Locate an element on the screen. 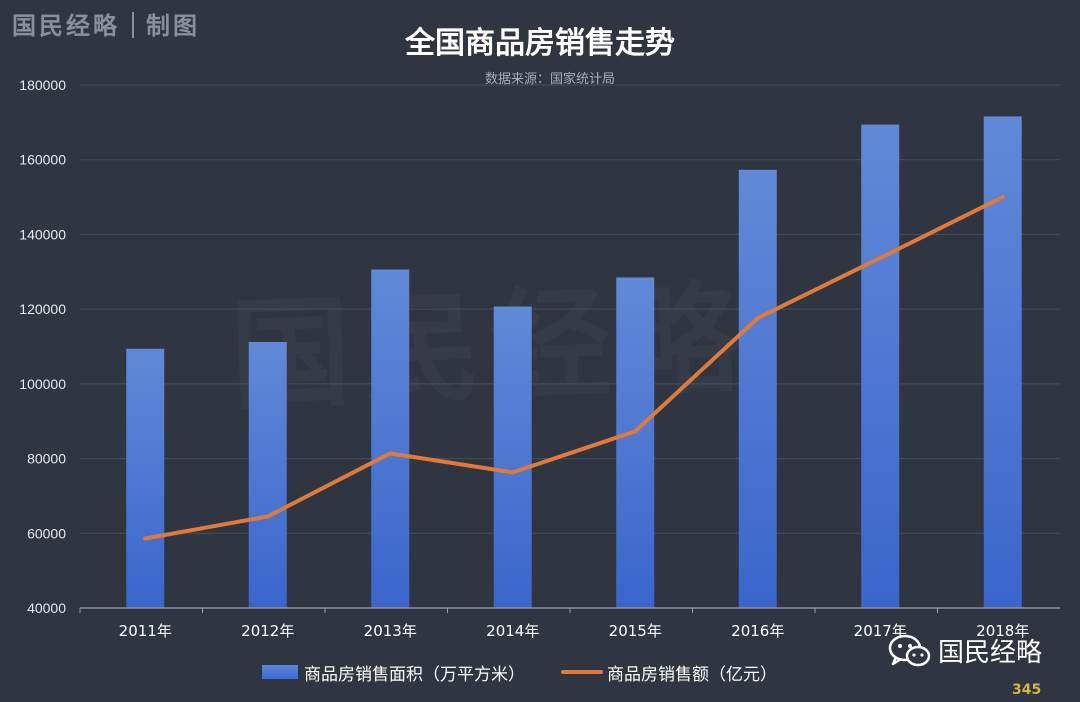  x-tick-label: 2018年 is located at coordinates (1002, 631).